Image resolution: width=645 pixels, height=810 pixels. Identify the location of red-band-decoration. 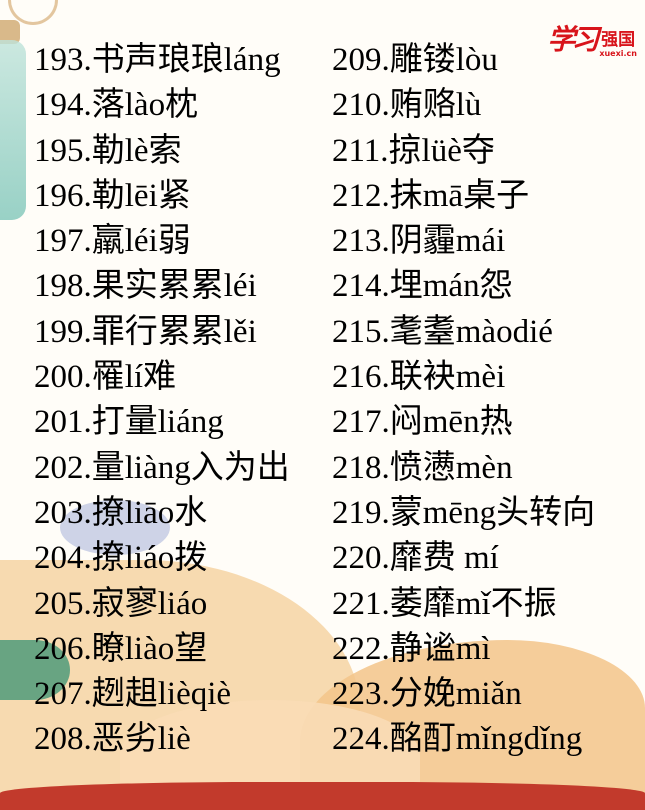
(322, 796).